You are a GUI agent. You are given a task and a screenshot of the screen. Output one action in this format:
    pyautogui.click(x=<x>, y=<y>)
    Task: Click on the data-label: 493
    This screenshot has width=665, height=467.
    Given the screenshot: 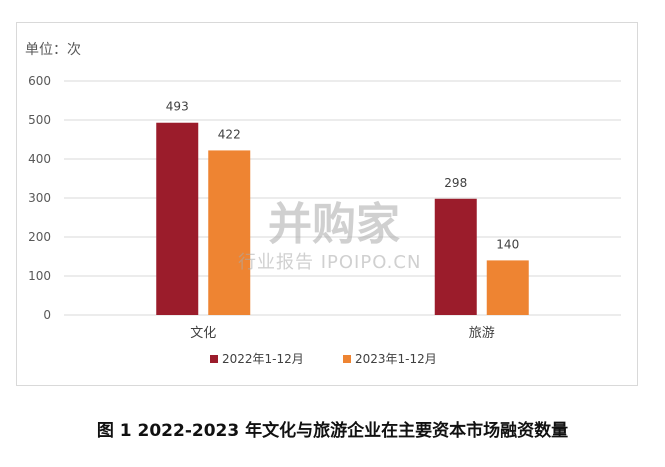 What is the action you would take?
    pyautogui.click(x=177, y=107)
    